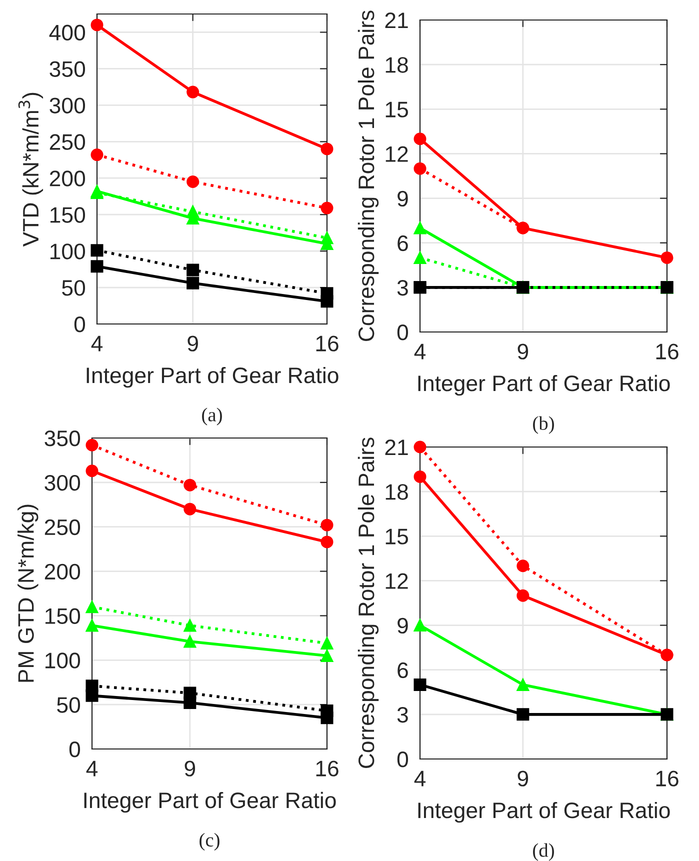 This screenshot has height=861, width=699. Describe the element at coordinates (28, 593) in the screenshot. I see `y-axis-title: PM GTD (N*m/kg)` at that location.